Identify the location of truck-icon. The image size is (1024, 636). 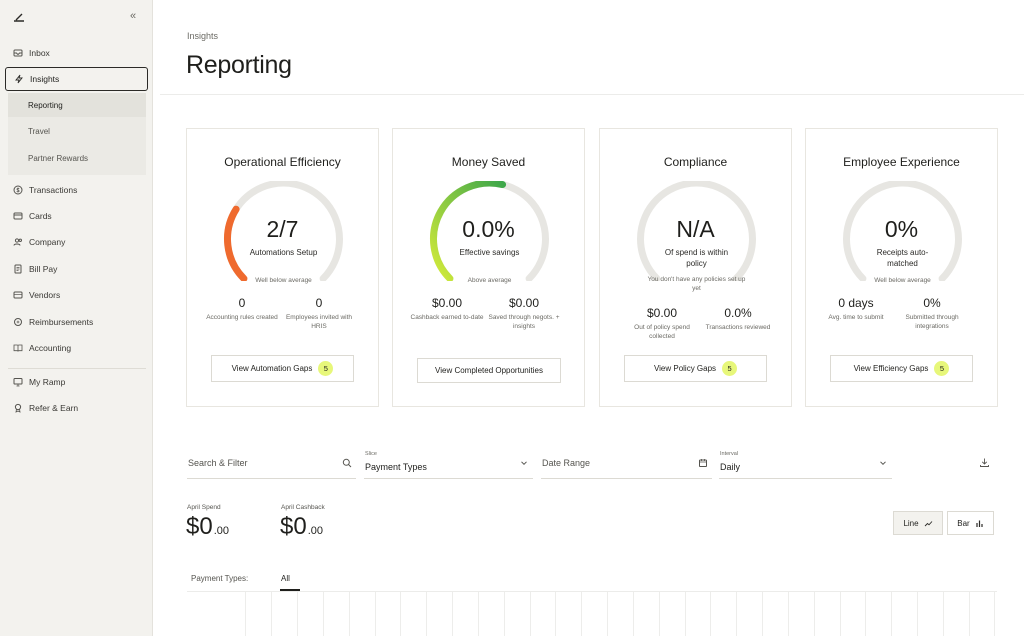
(18, 295).